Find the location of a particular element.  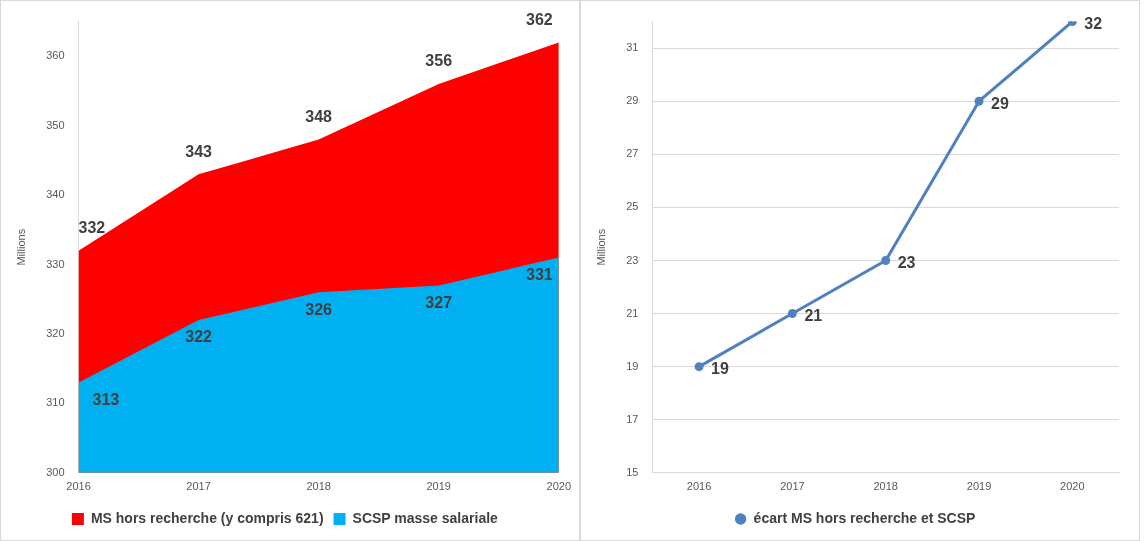

y-tick-label: 19 is located at coordinates (632, 365).